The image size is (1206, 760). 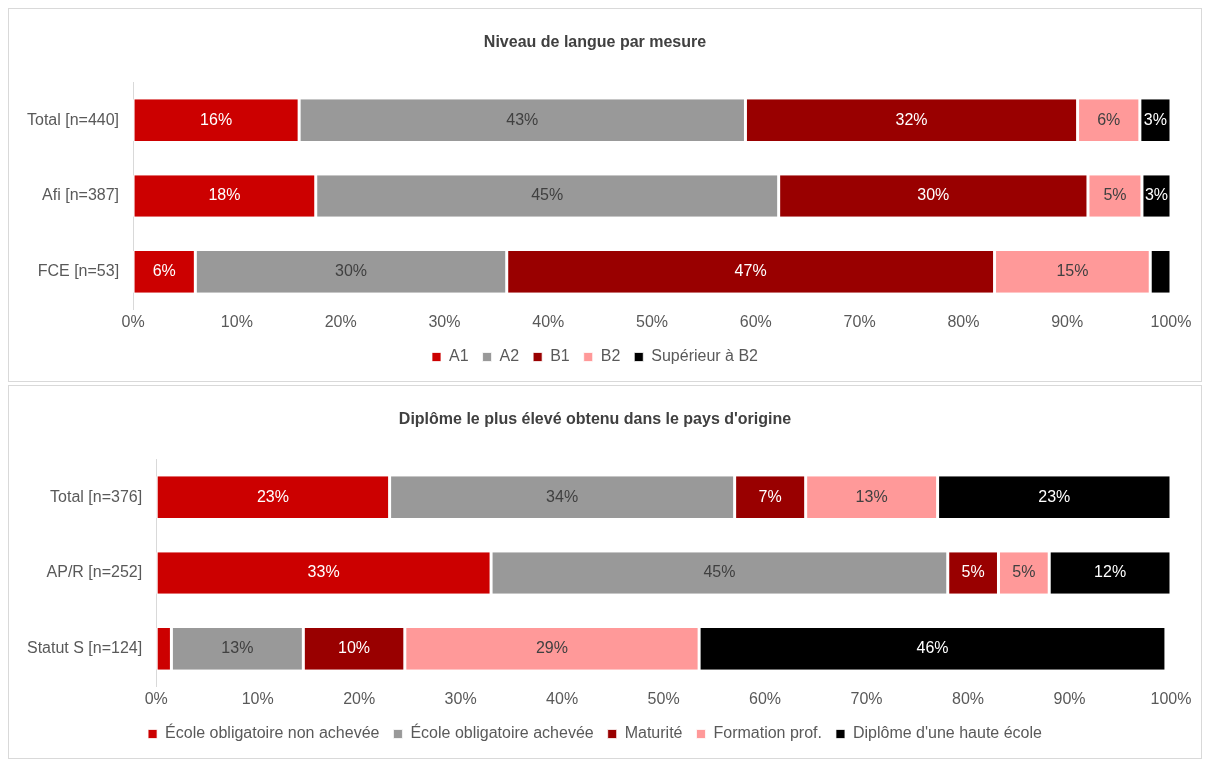 What do you see at coordinates (84, 648) in the screenshot?
I see `y-tick-label: Statut S [n=124]` at bounding box center [84, 648].